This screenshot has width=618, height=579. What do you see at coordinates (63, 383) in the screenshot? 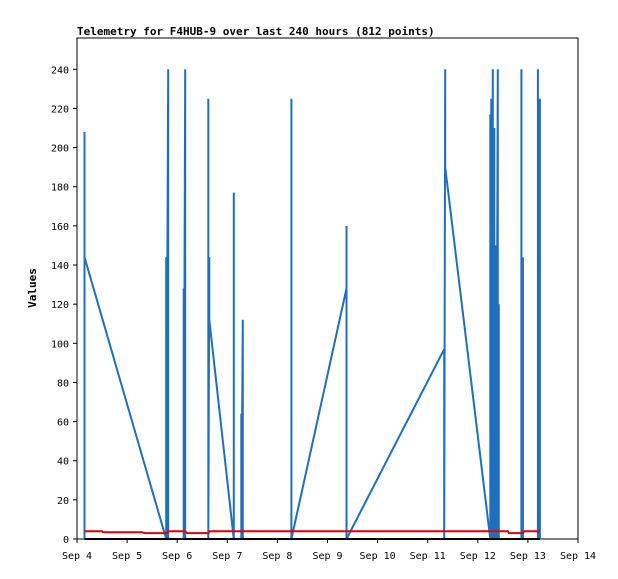
I see `y-tick-label: 80` at bounding box center [63, 383].